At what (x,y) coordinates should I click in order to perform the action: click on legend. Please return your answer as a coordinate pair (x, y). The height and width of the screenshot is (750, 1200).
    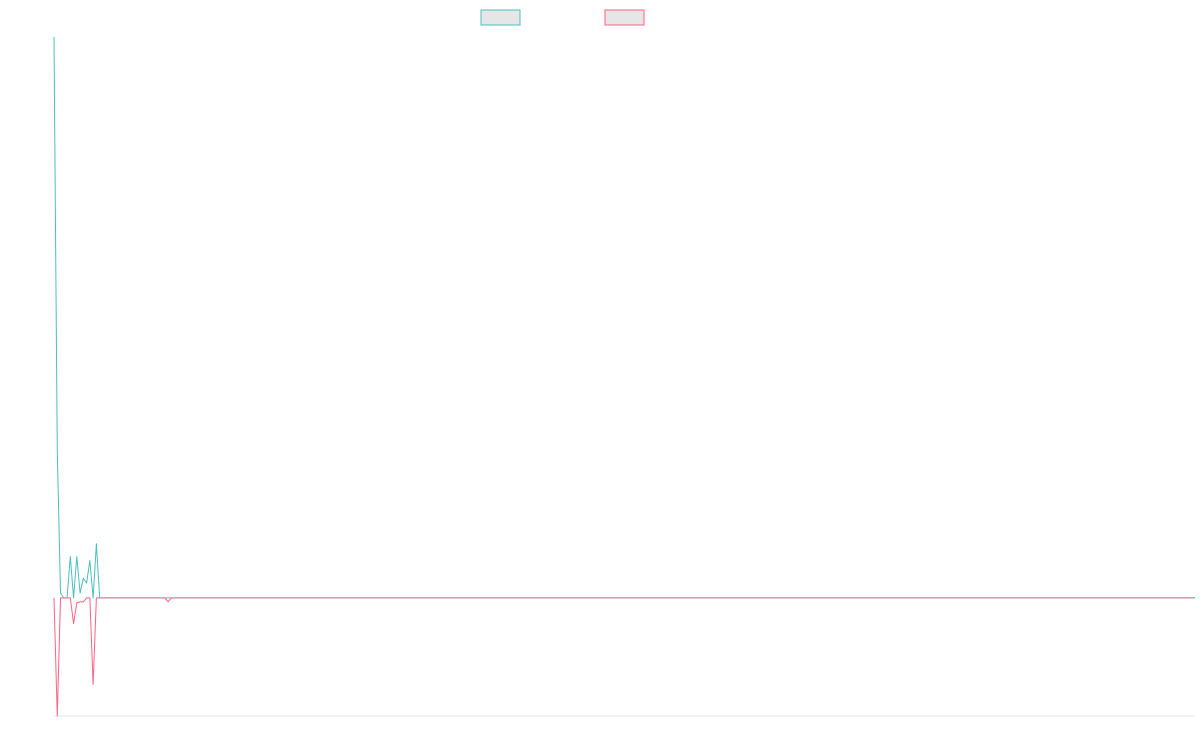
    Looking at the image, I should click on (562, 17).